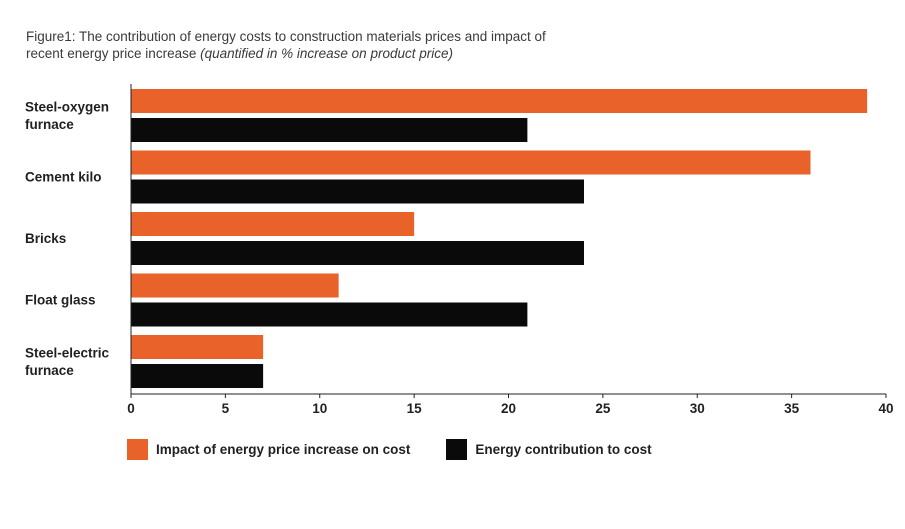 The image size is (905, 529). Describe the element at coordinates (885, 408) in the screenshot. I see `x-tick-label-8: 40` at that location.